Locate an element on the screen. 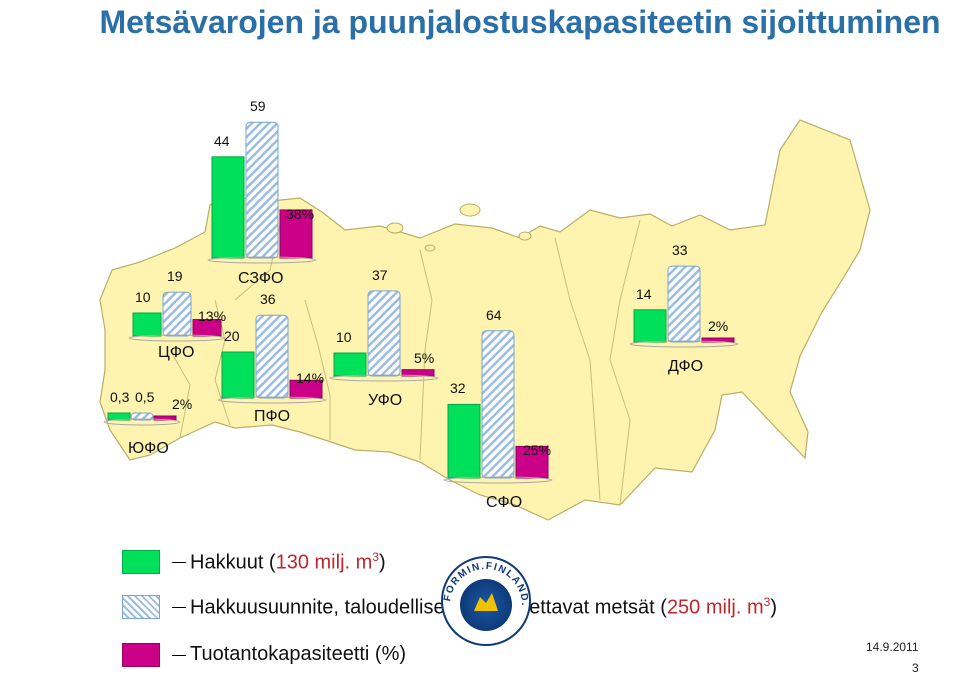  legend-label-hakkuut: Hakkuut (130 milj. m3) is located at coordinates (288, 562).